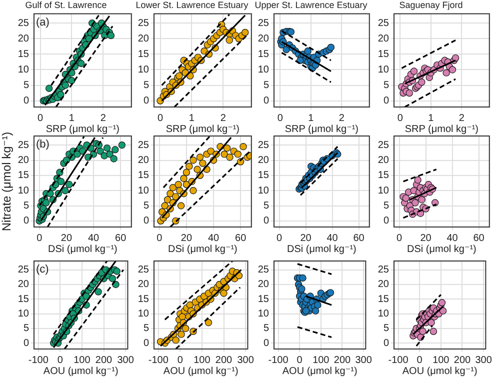 Image resolution: width=500 pixels, height=378 pixels. Describe the element at coordinates (431, 5) in the screenshot. I see `chart-title: Saguenay Fjord` at that location.